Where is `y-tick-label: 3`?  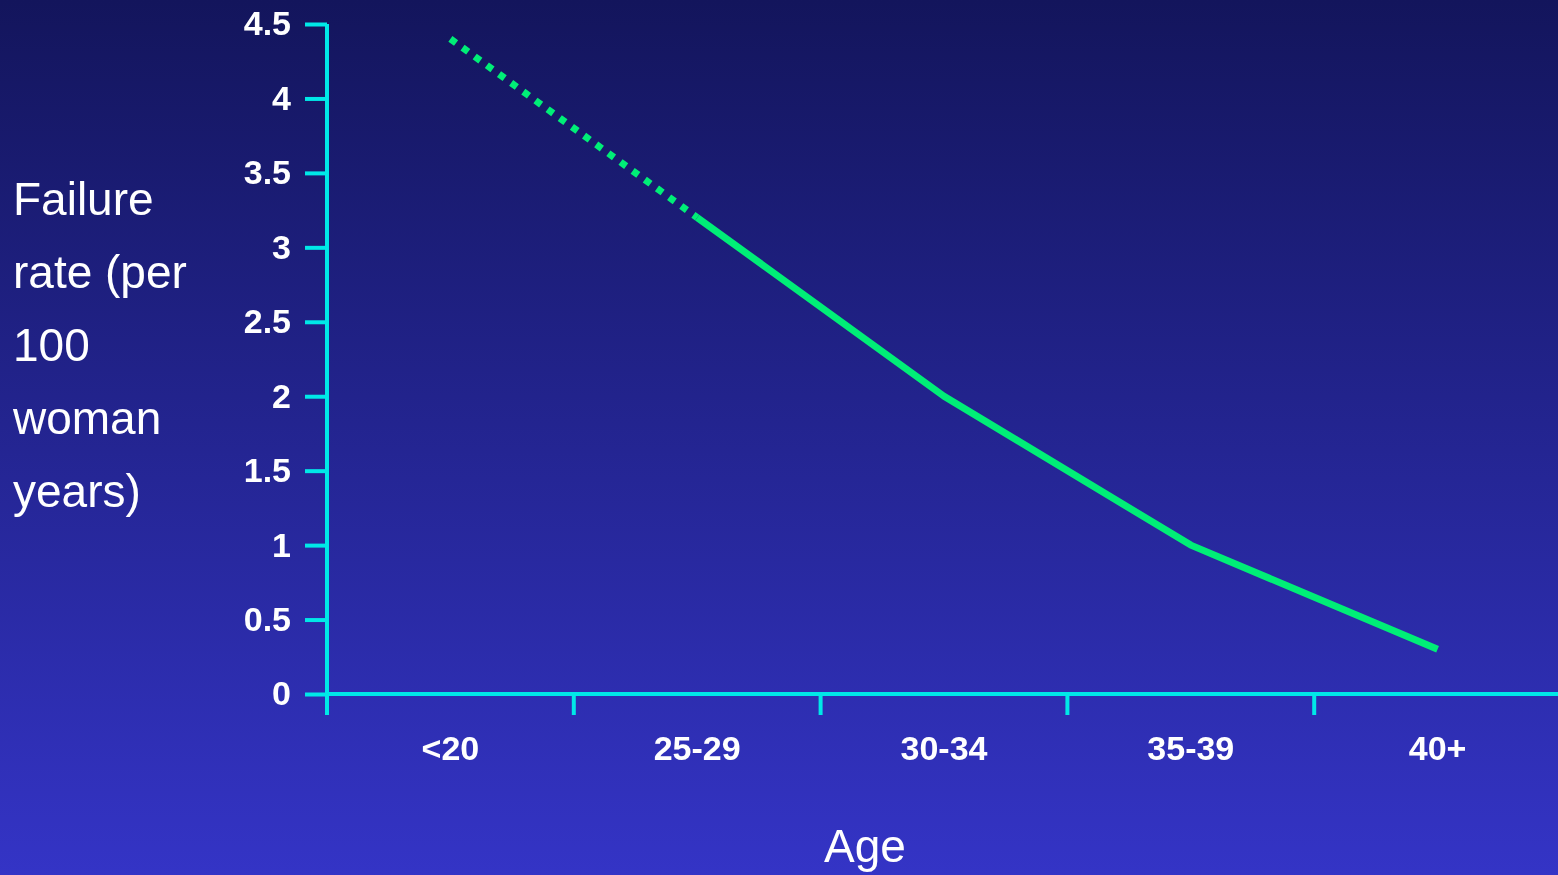 y-tick-label: 3 is located at coordinates (281, 246).